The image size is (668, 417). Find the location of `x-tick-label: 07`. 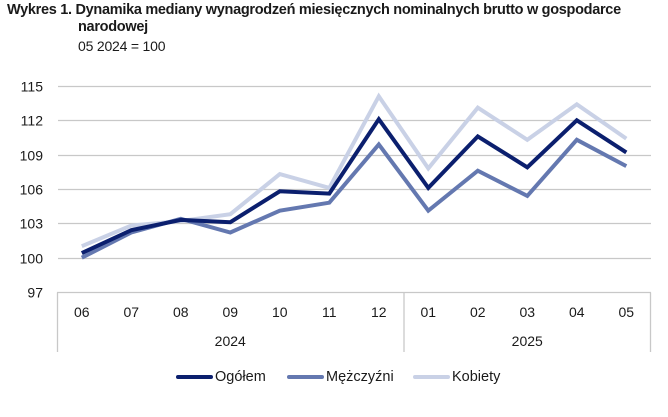

x-tick-label: 07 is located at coordinates (131, 312).